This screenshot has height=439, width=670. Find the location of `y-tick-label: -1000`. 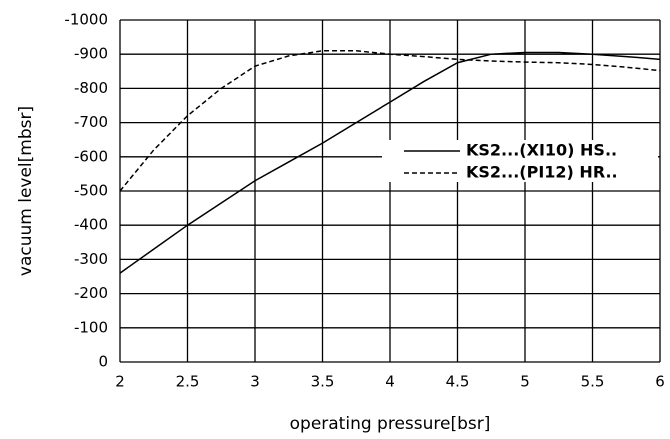

y-tick-label: -1000 is located at coordinates (86, 20).